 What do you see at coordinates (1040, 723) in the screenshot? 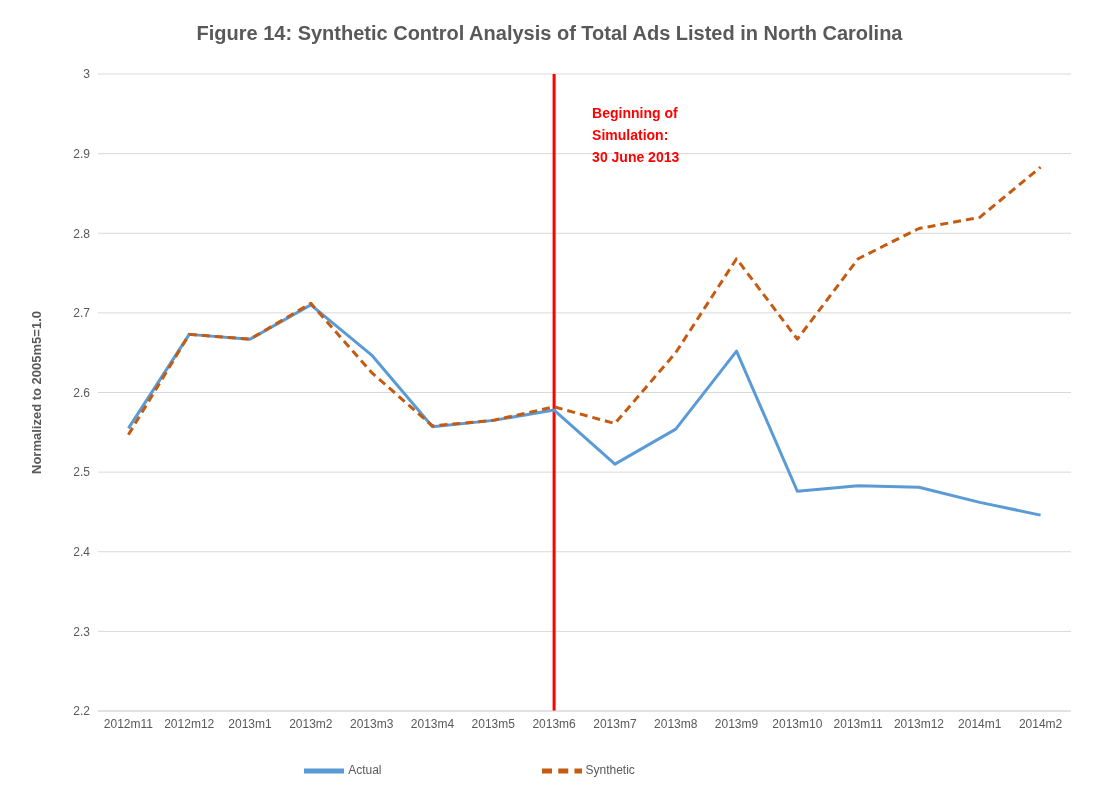
I see `x-tick-label: 2014m2` at bounding box center [1040, 723].